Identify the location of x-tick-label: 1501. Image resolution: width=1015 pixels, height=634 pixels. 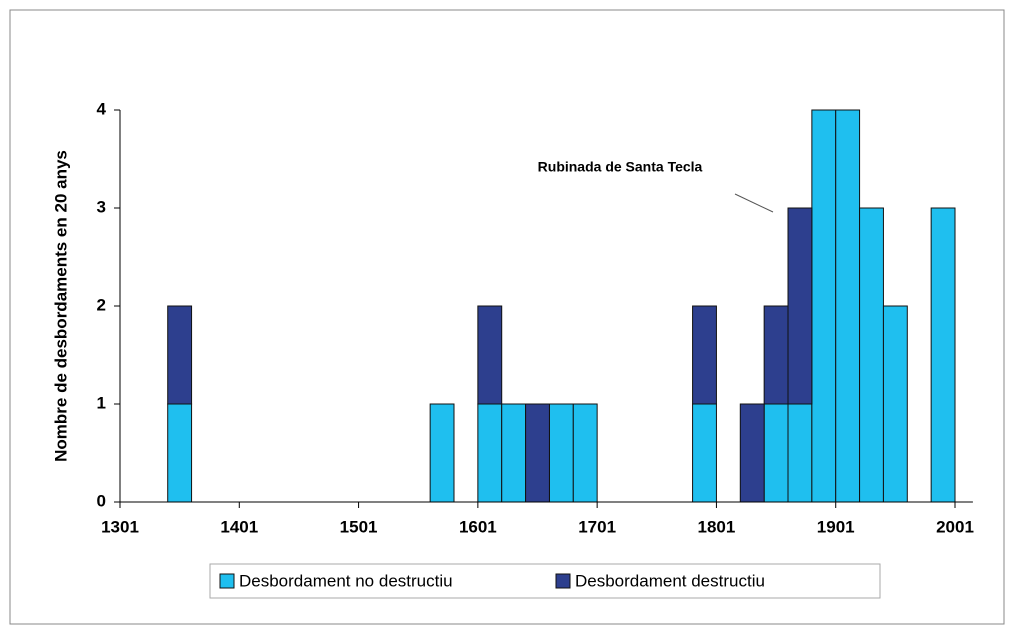
(359, 526).